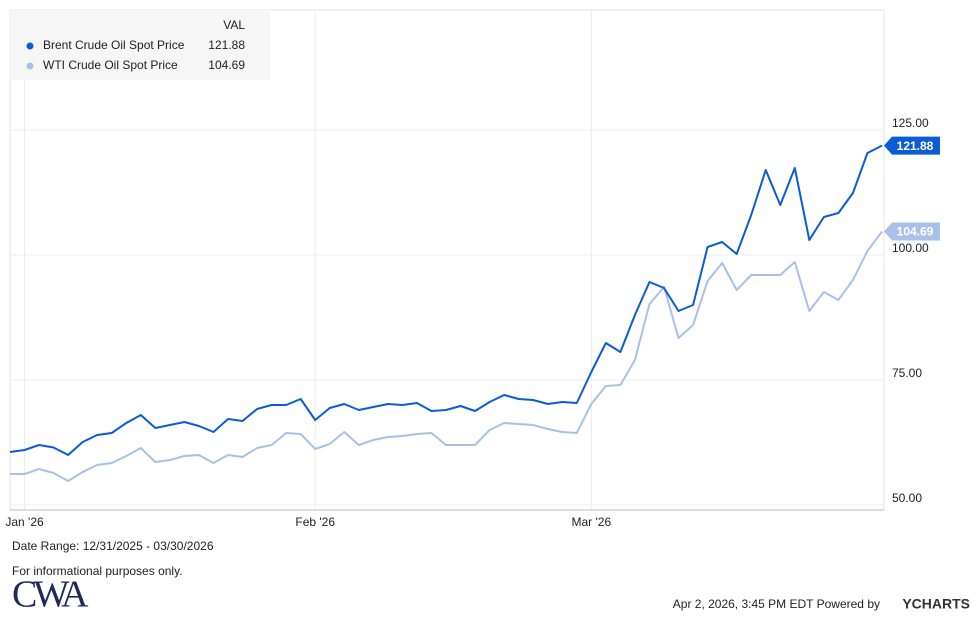 The width and height of the screenshot is (980, 620). Describe the element at coordinates (915, 232) in the screenshot. I see `end-value-label: 104.69` at that location.